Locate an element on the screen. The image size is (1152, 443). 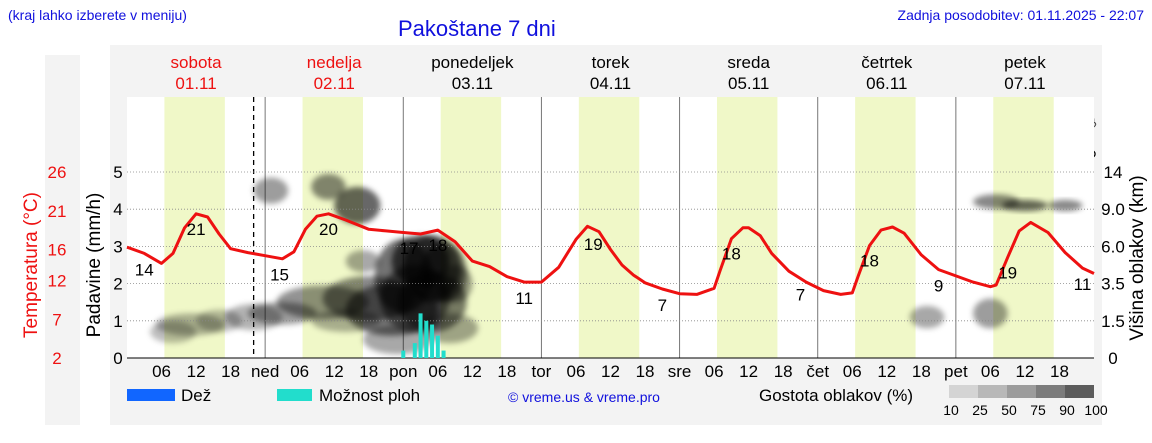
day-short-tick: sre is located at coordinates (680, 371).